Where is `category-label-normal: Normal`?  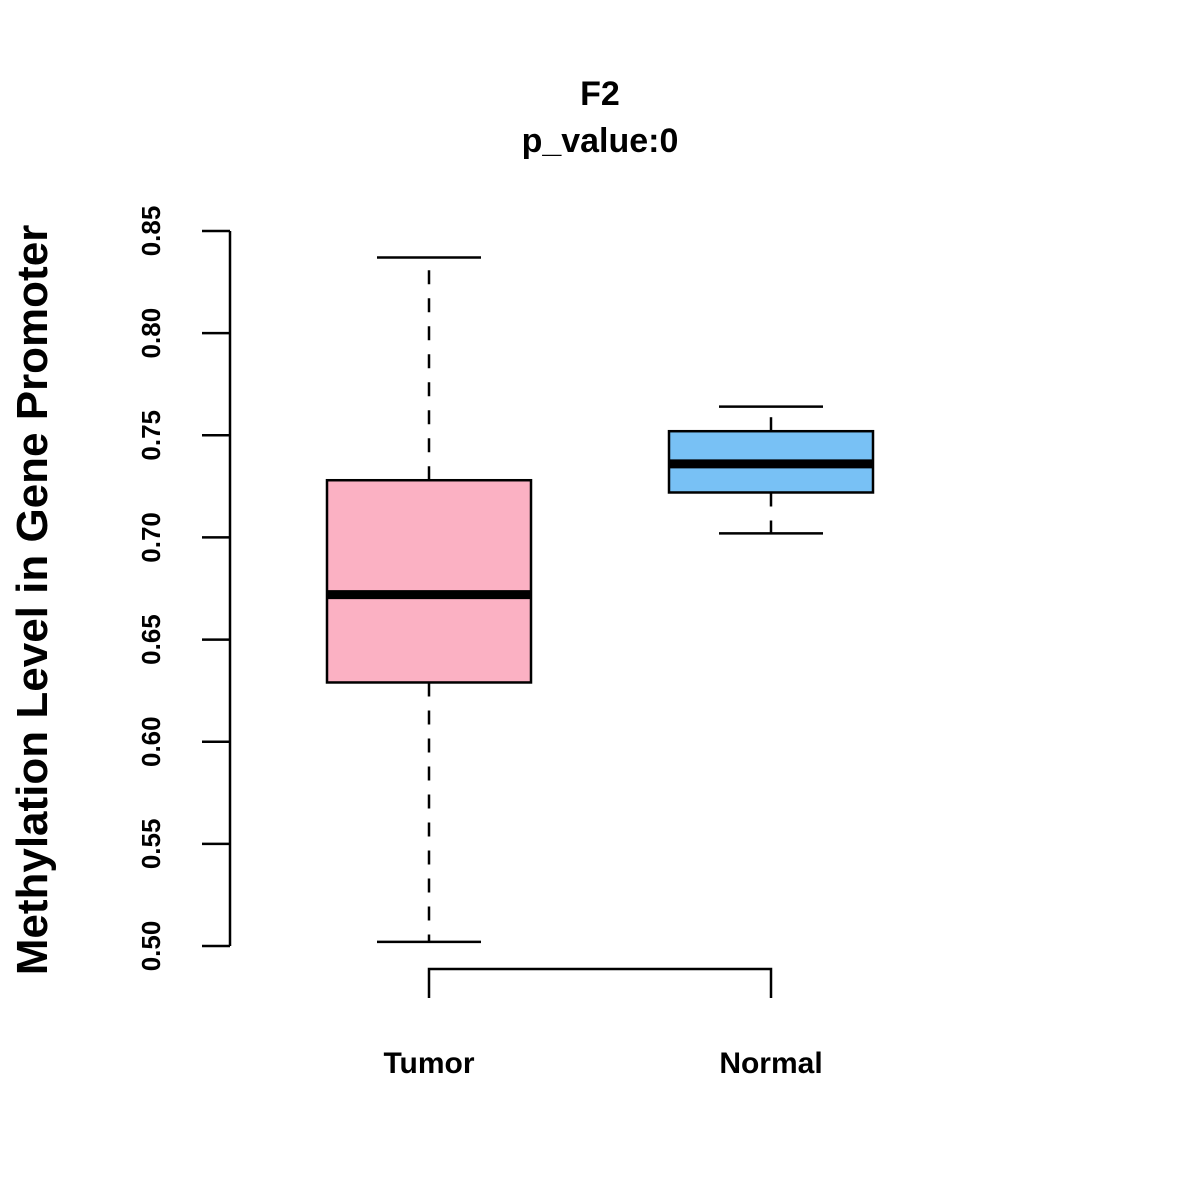
category-label-normal: Normal is located at coordinates (770, 1063).